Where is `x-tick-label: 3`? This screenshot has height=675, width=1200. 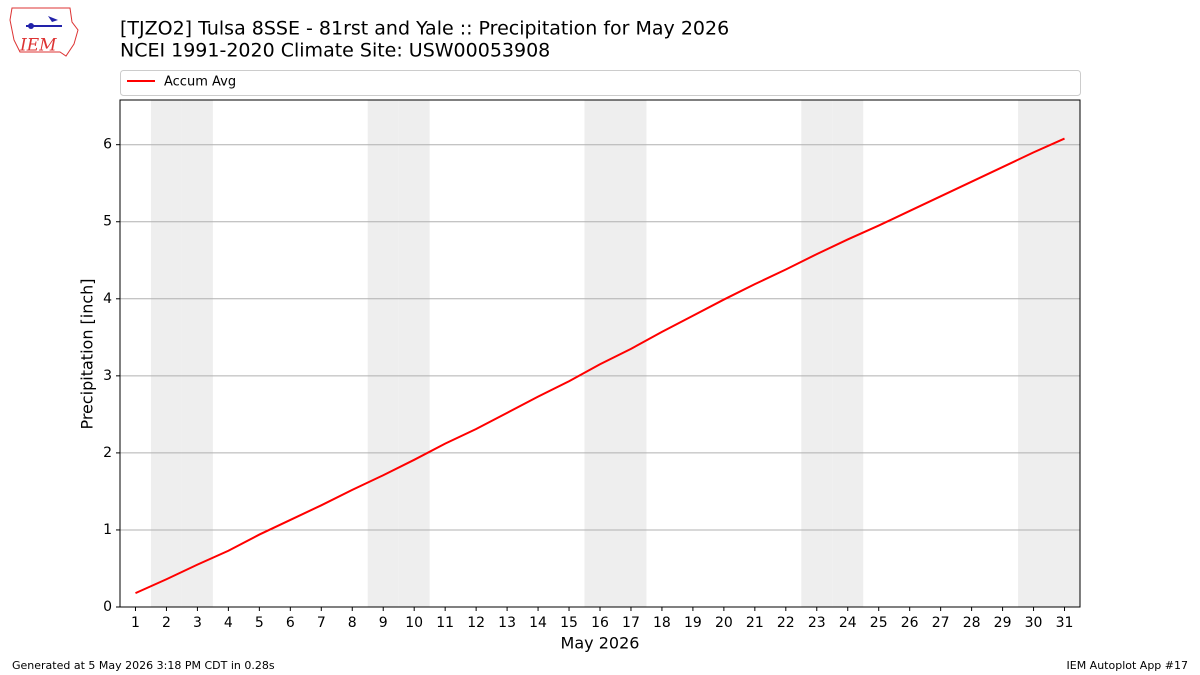
x-tick-label: 3 is located at coordinates (197, 623).